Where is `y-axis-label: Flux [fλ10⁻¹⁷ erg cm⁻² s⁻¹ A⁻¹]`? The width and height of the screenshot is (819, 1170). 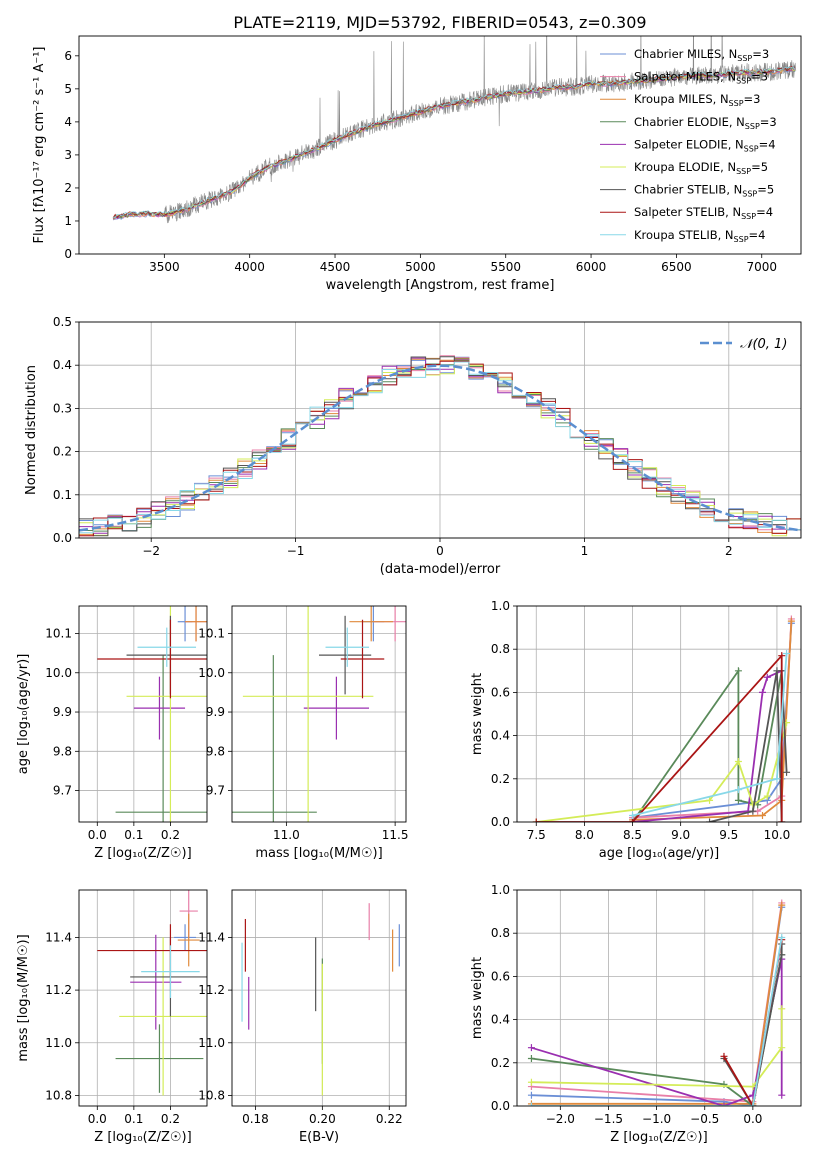 y-axis-label: Flux [fλ10⁻¹⁷ erg cm⁻² s⁻¹ A⁻¹] is located at coordinates (39, 145).